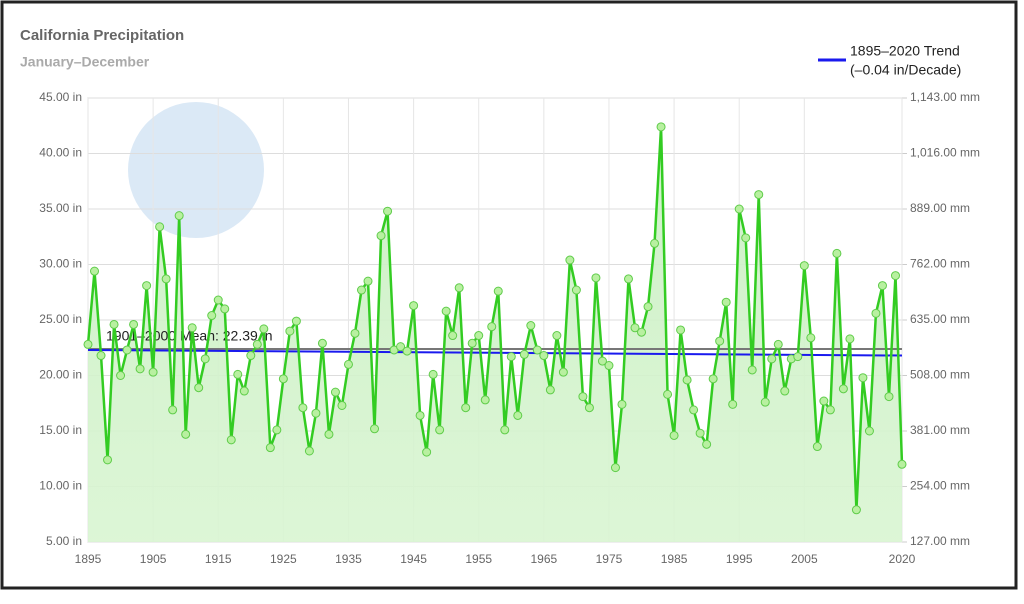  I want to click on y2-tick-label: 1,016.00 mm, so click(945, 153).